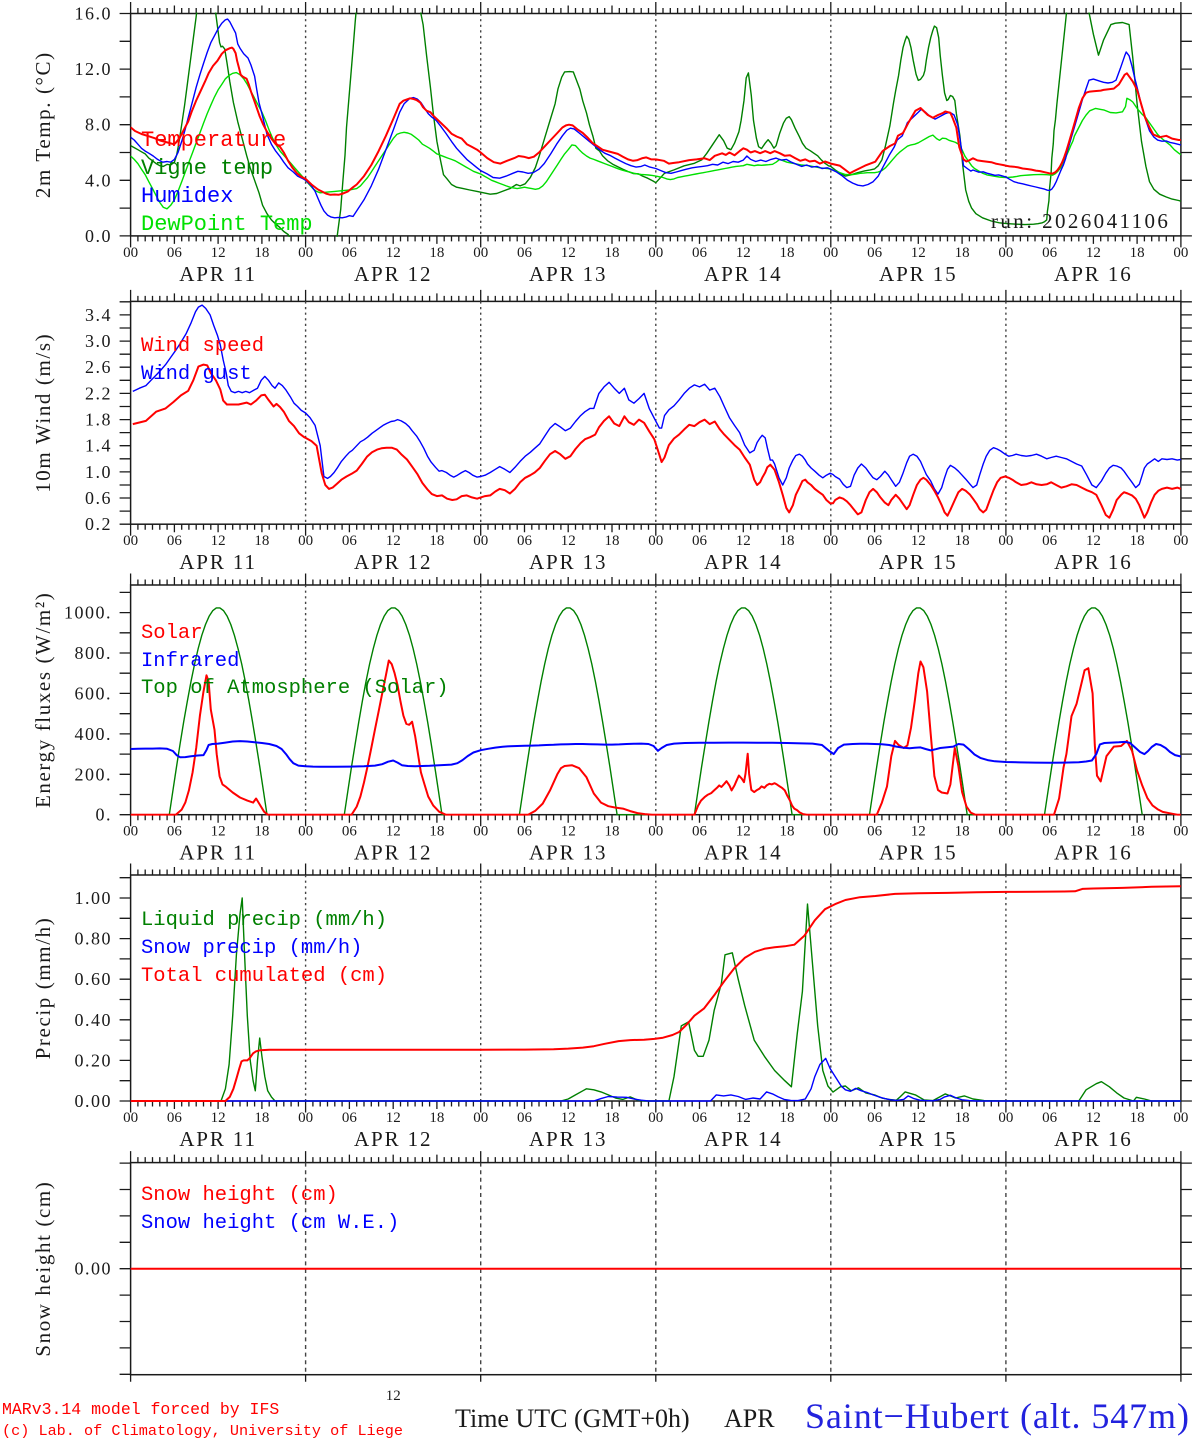  I want to click on svg-text: Snow height (cm), so click(43, 1269).